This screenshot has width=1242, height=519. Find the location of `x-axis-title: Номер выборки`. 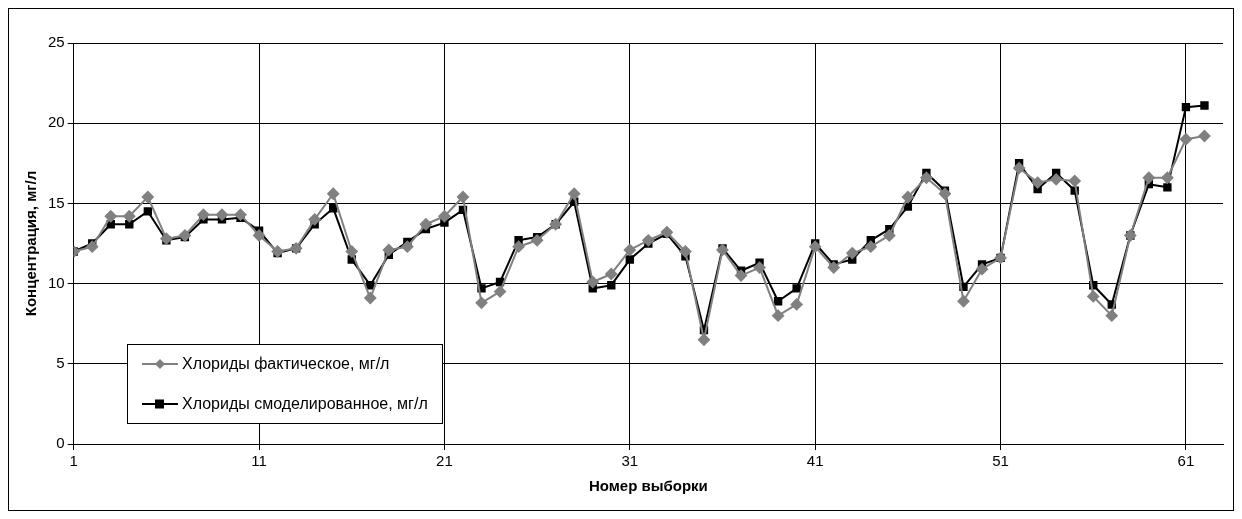

x-axis-title: Номер выборки is located at coordinates (648, 486).